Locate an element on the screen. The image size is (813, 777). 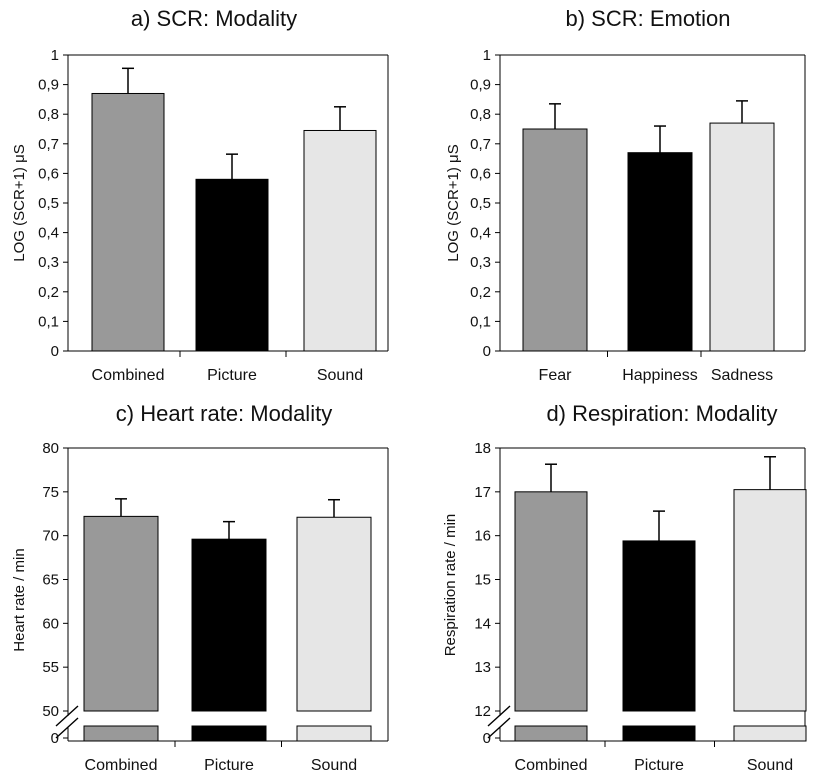
y-tick-label: 13 is located at coordinates (482, 667).